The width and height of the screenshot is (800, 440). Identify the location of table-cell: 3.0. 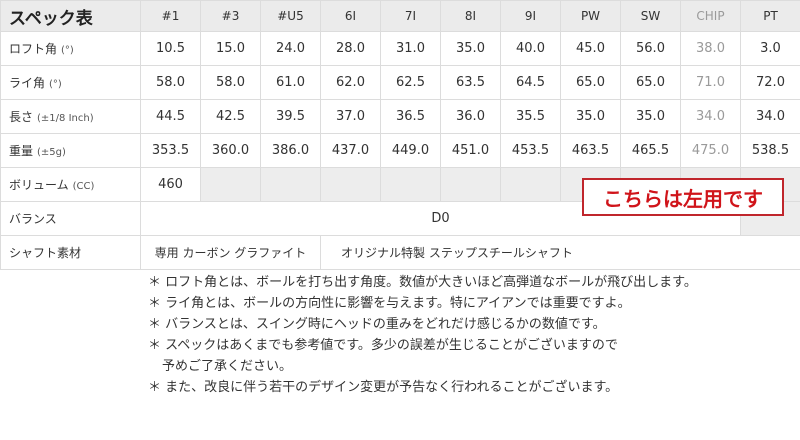
(770, 48).